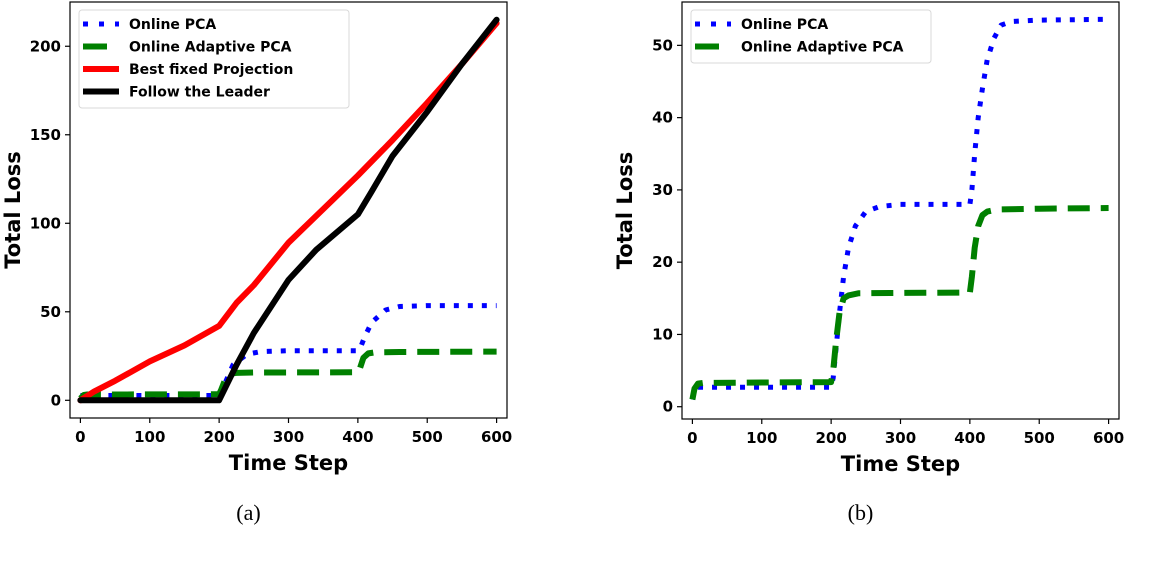 The height and width of the screenshot is (568, 1157). I want to click on y-tick-label: 30, so click(662, 190).